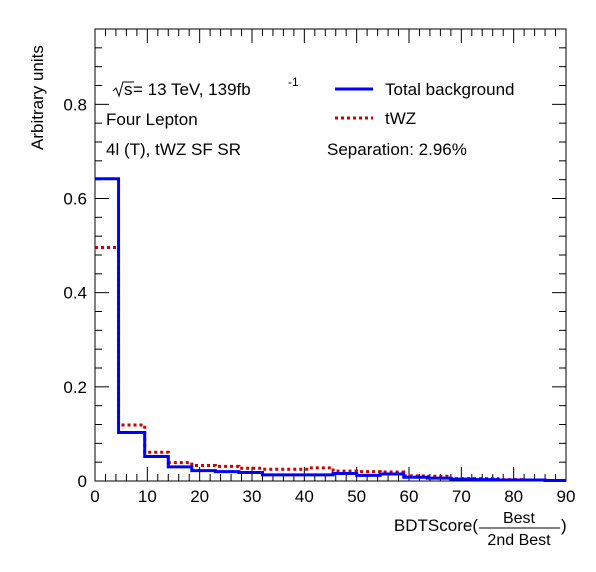 The image size is (596, 572). Describe the element at coordinates (152, 119) in the screenshot. I see `channel-label: Four Lepton` at that location.